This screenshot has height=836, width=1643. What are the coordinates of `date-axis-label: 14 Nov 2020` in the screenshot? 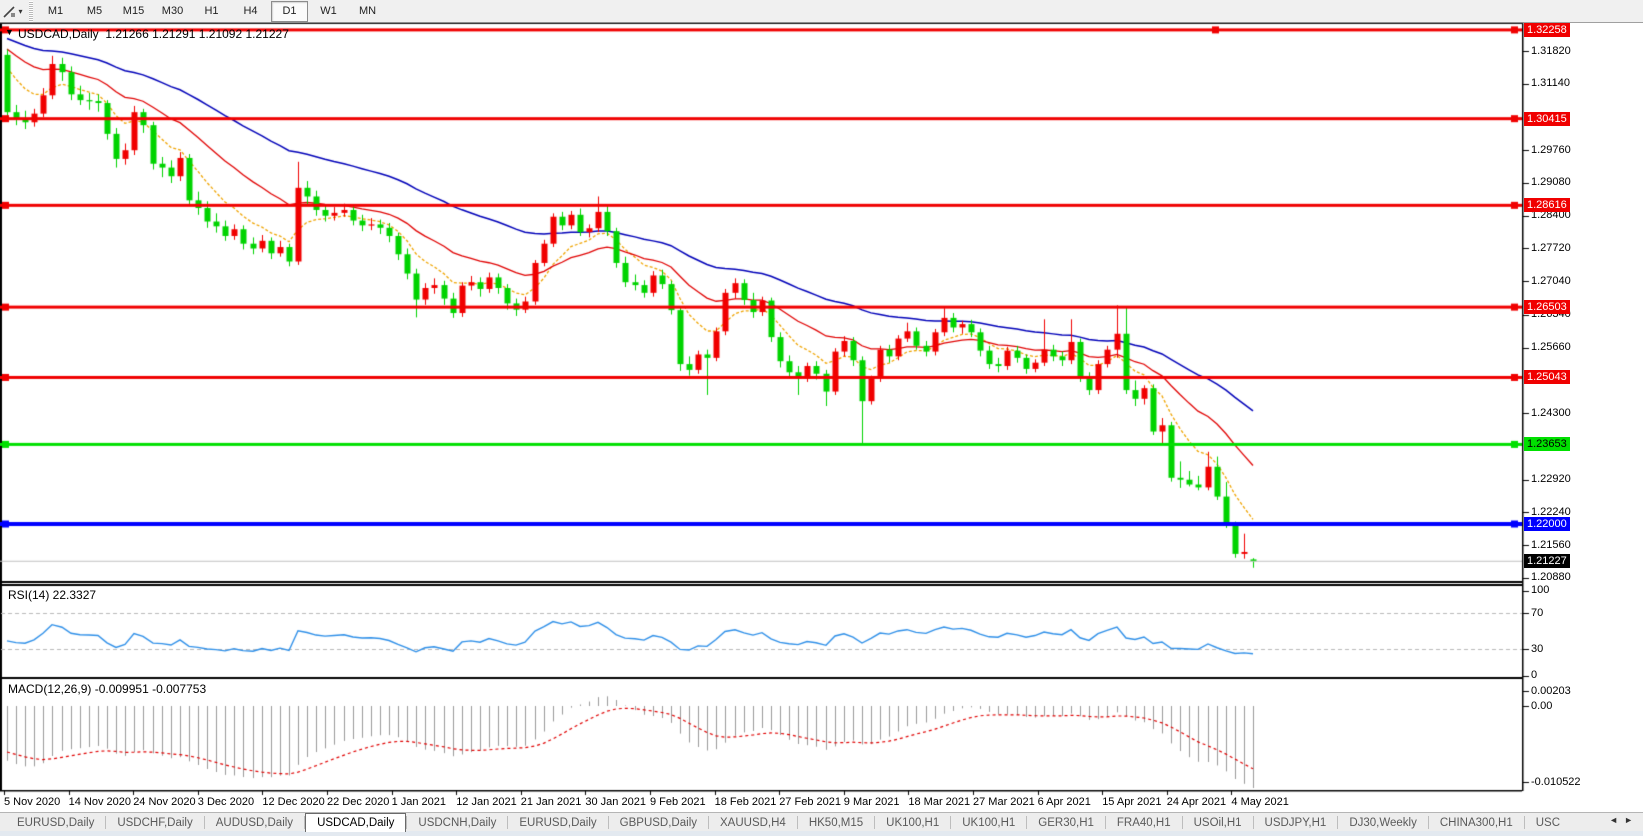 It's located at (99, 802).